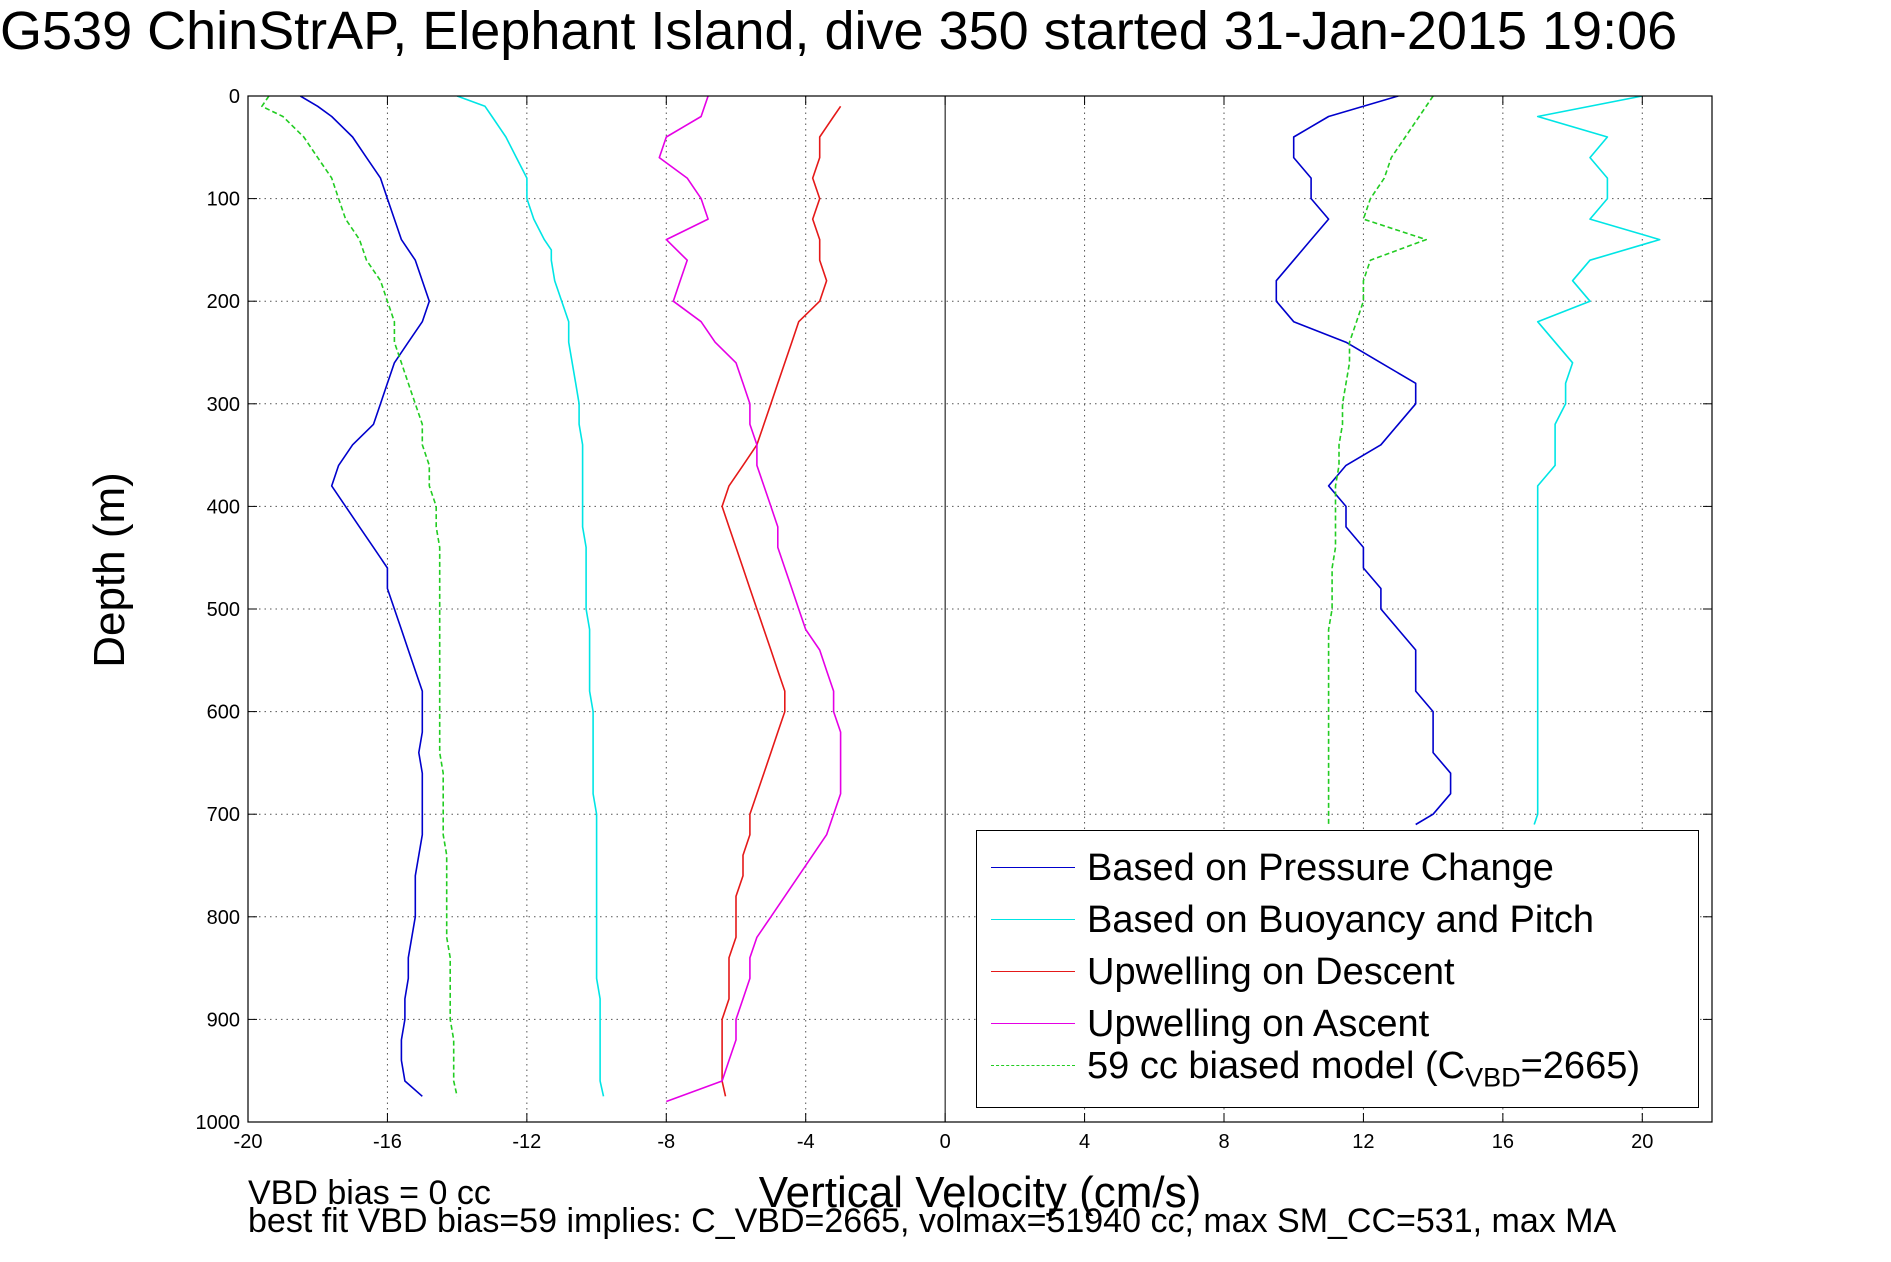 Image resolution: width=1891 pixels, height=1262 pixels. I want to click on y-tick-label: 100, so click(223, 200).